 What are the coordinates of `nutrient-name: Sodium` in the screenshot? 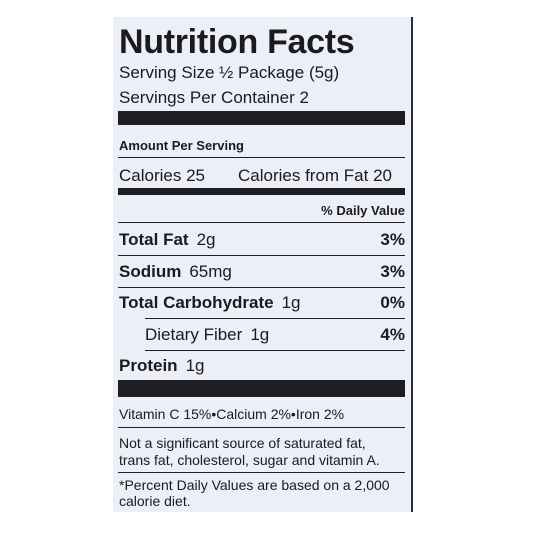 It's located at (150, 271).